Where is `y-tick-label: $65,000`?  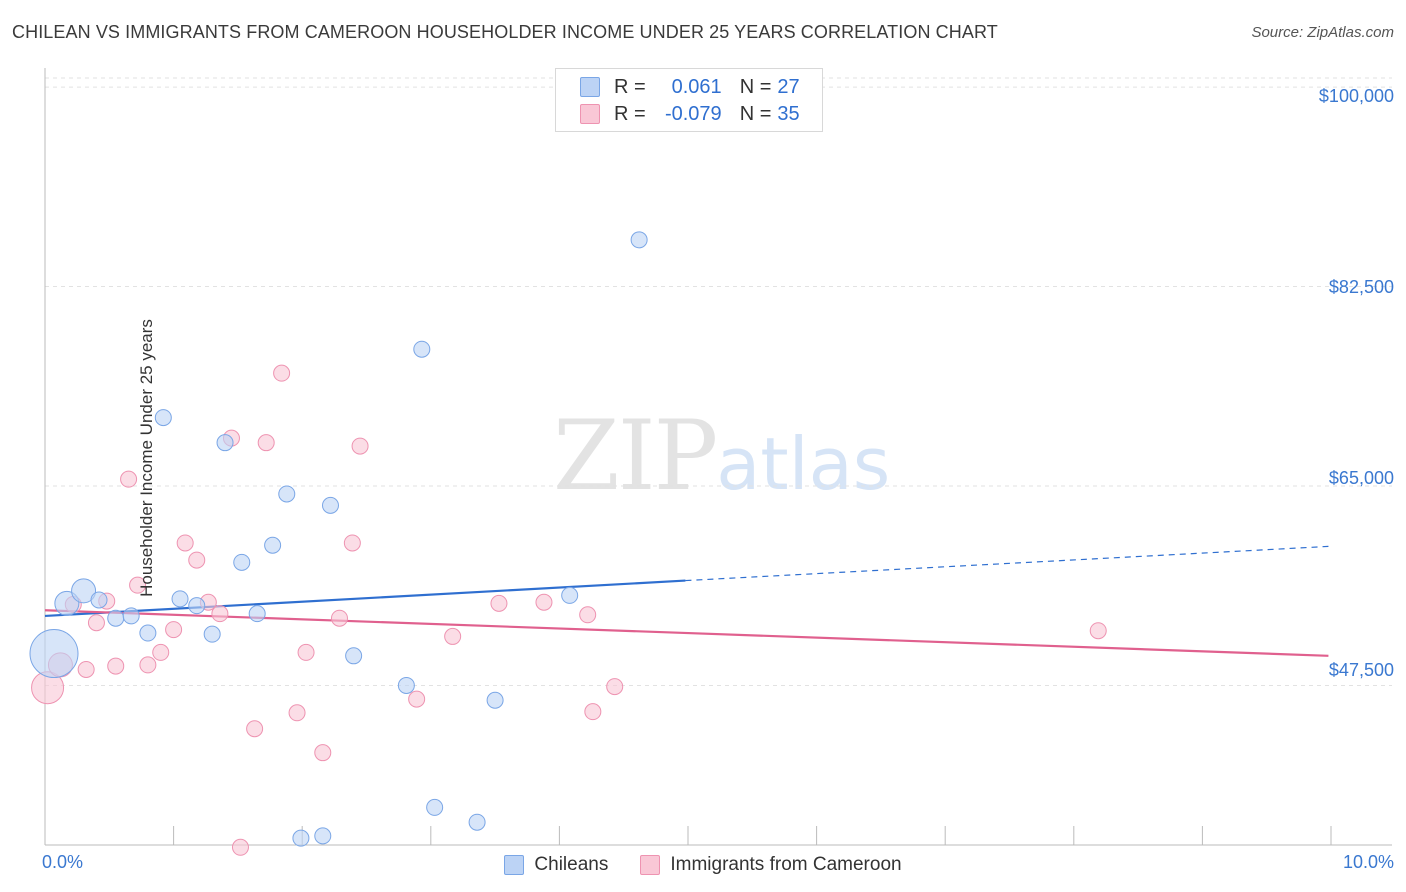 y-tick-label: $65,000 is located at coordinates (1361, 478).